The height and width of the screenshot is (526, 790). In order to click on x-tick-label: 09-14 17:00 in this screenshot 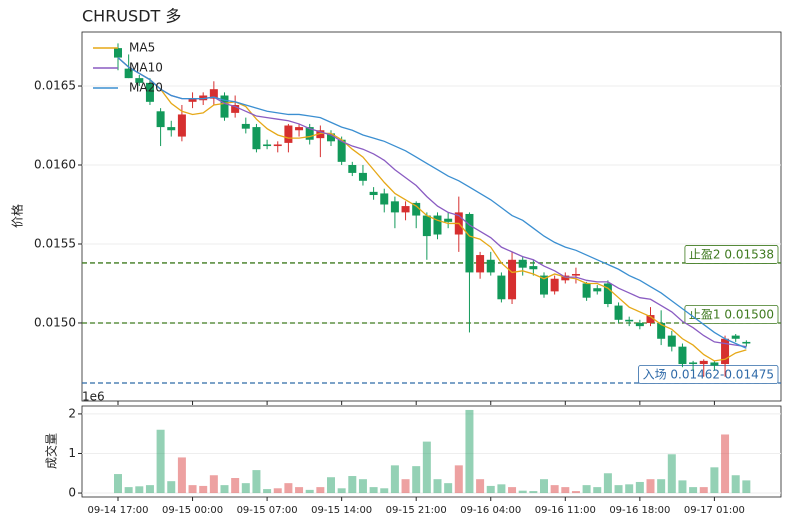, I will do `click(117, 510)`.